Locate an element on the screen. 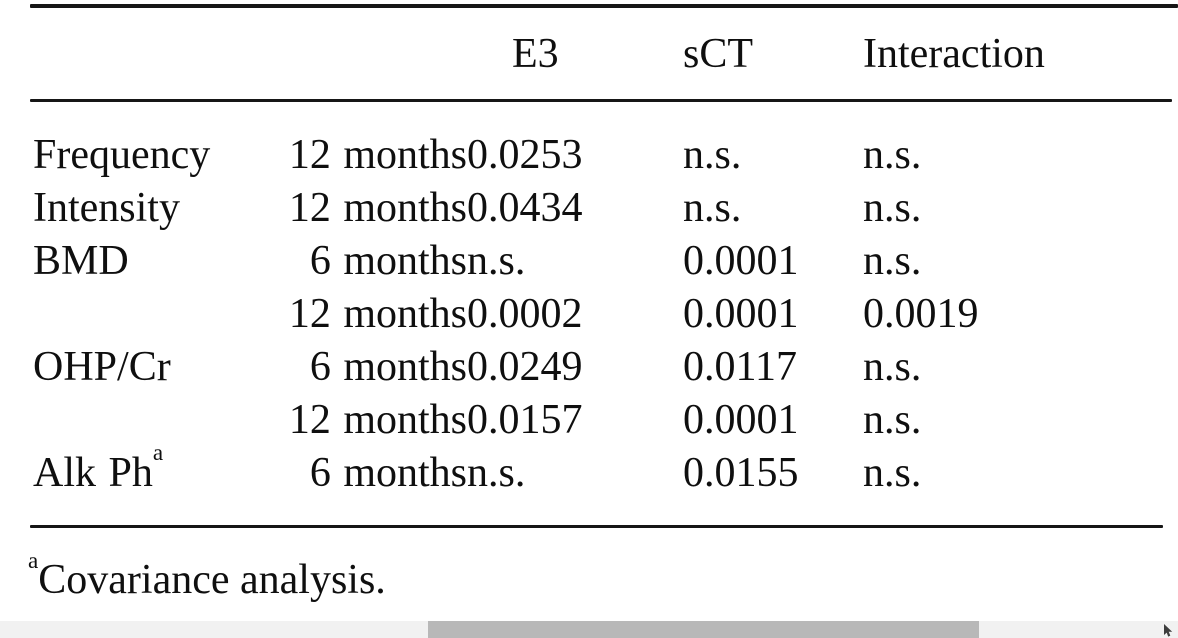 This screenshot has width=1178, height=638. cell-sct-value: 0.0155 is located at coordinates (741, 472).